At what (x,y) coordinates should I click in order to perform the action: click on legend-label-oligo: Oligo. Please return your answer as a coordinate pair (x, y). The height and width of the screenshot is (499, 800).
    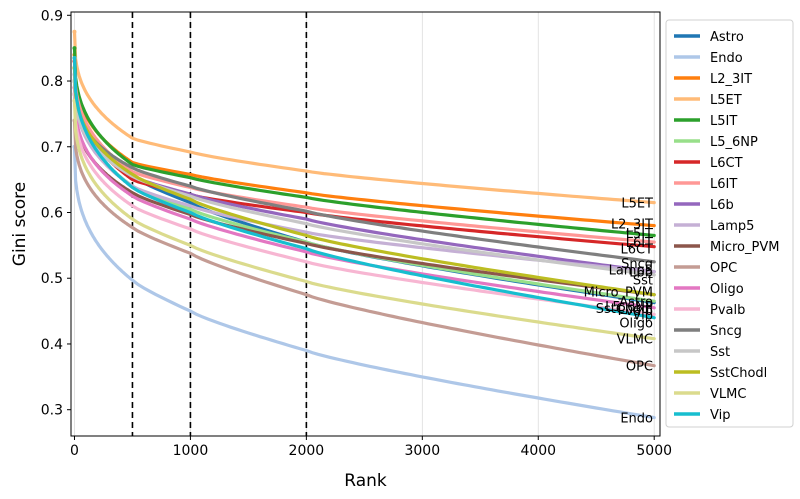
    Looking at the image, I should click on (727, 289).